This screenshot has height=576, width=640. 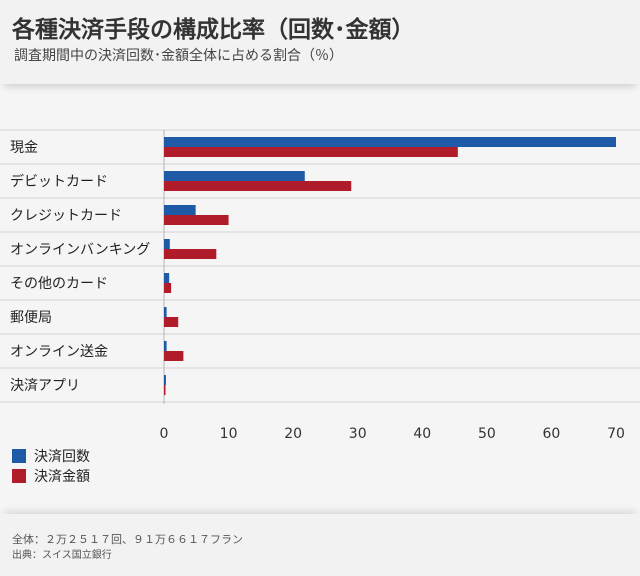 What do you see at coordinates (66, 216) in the screenshot?
I see `category-label: クレジットカード` at bounding box center [66, 216].